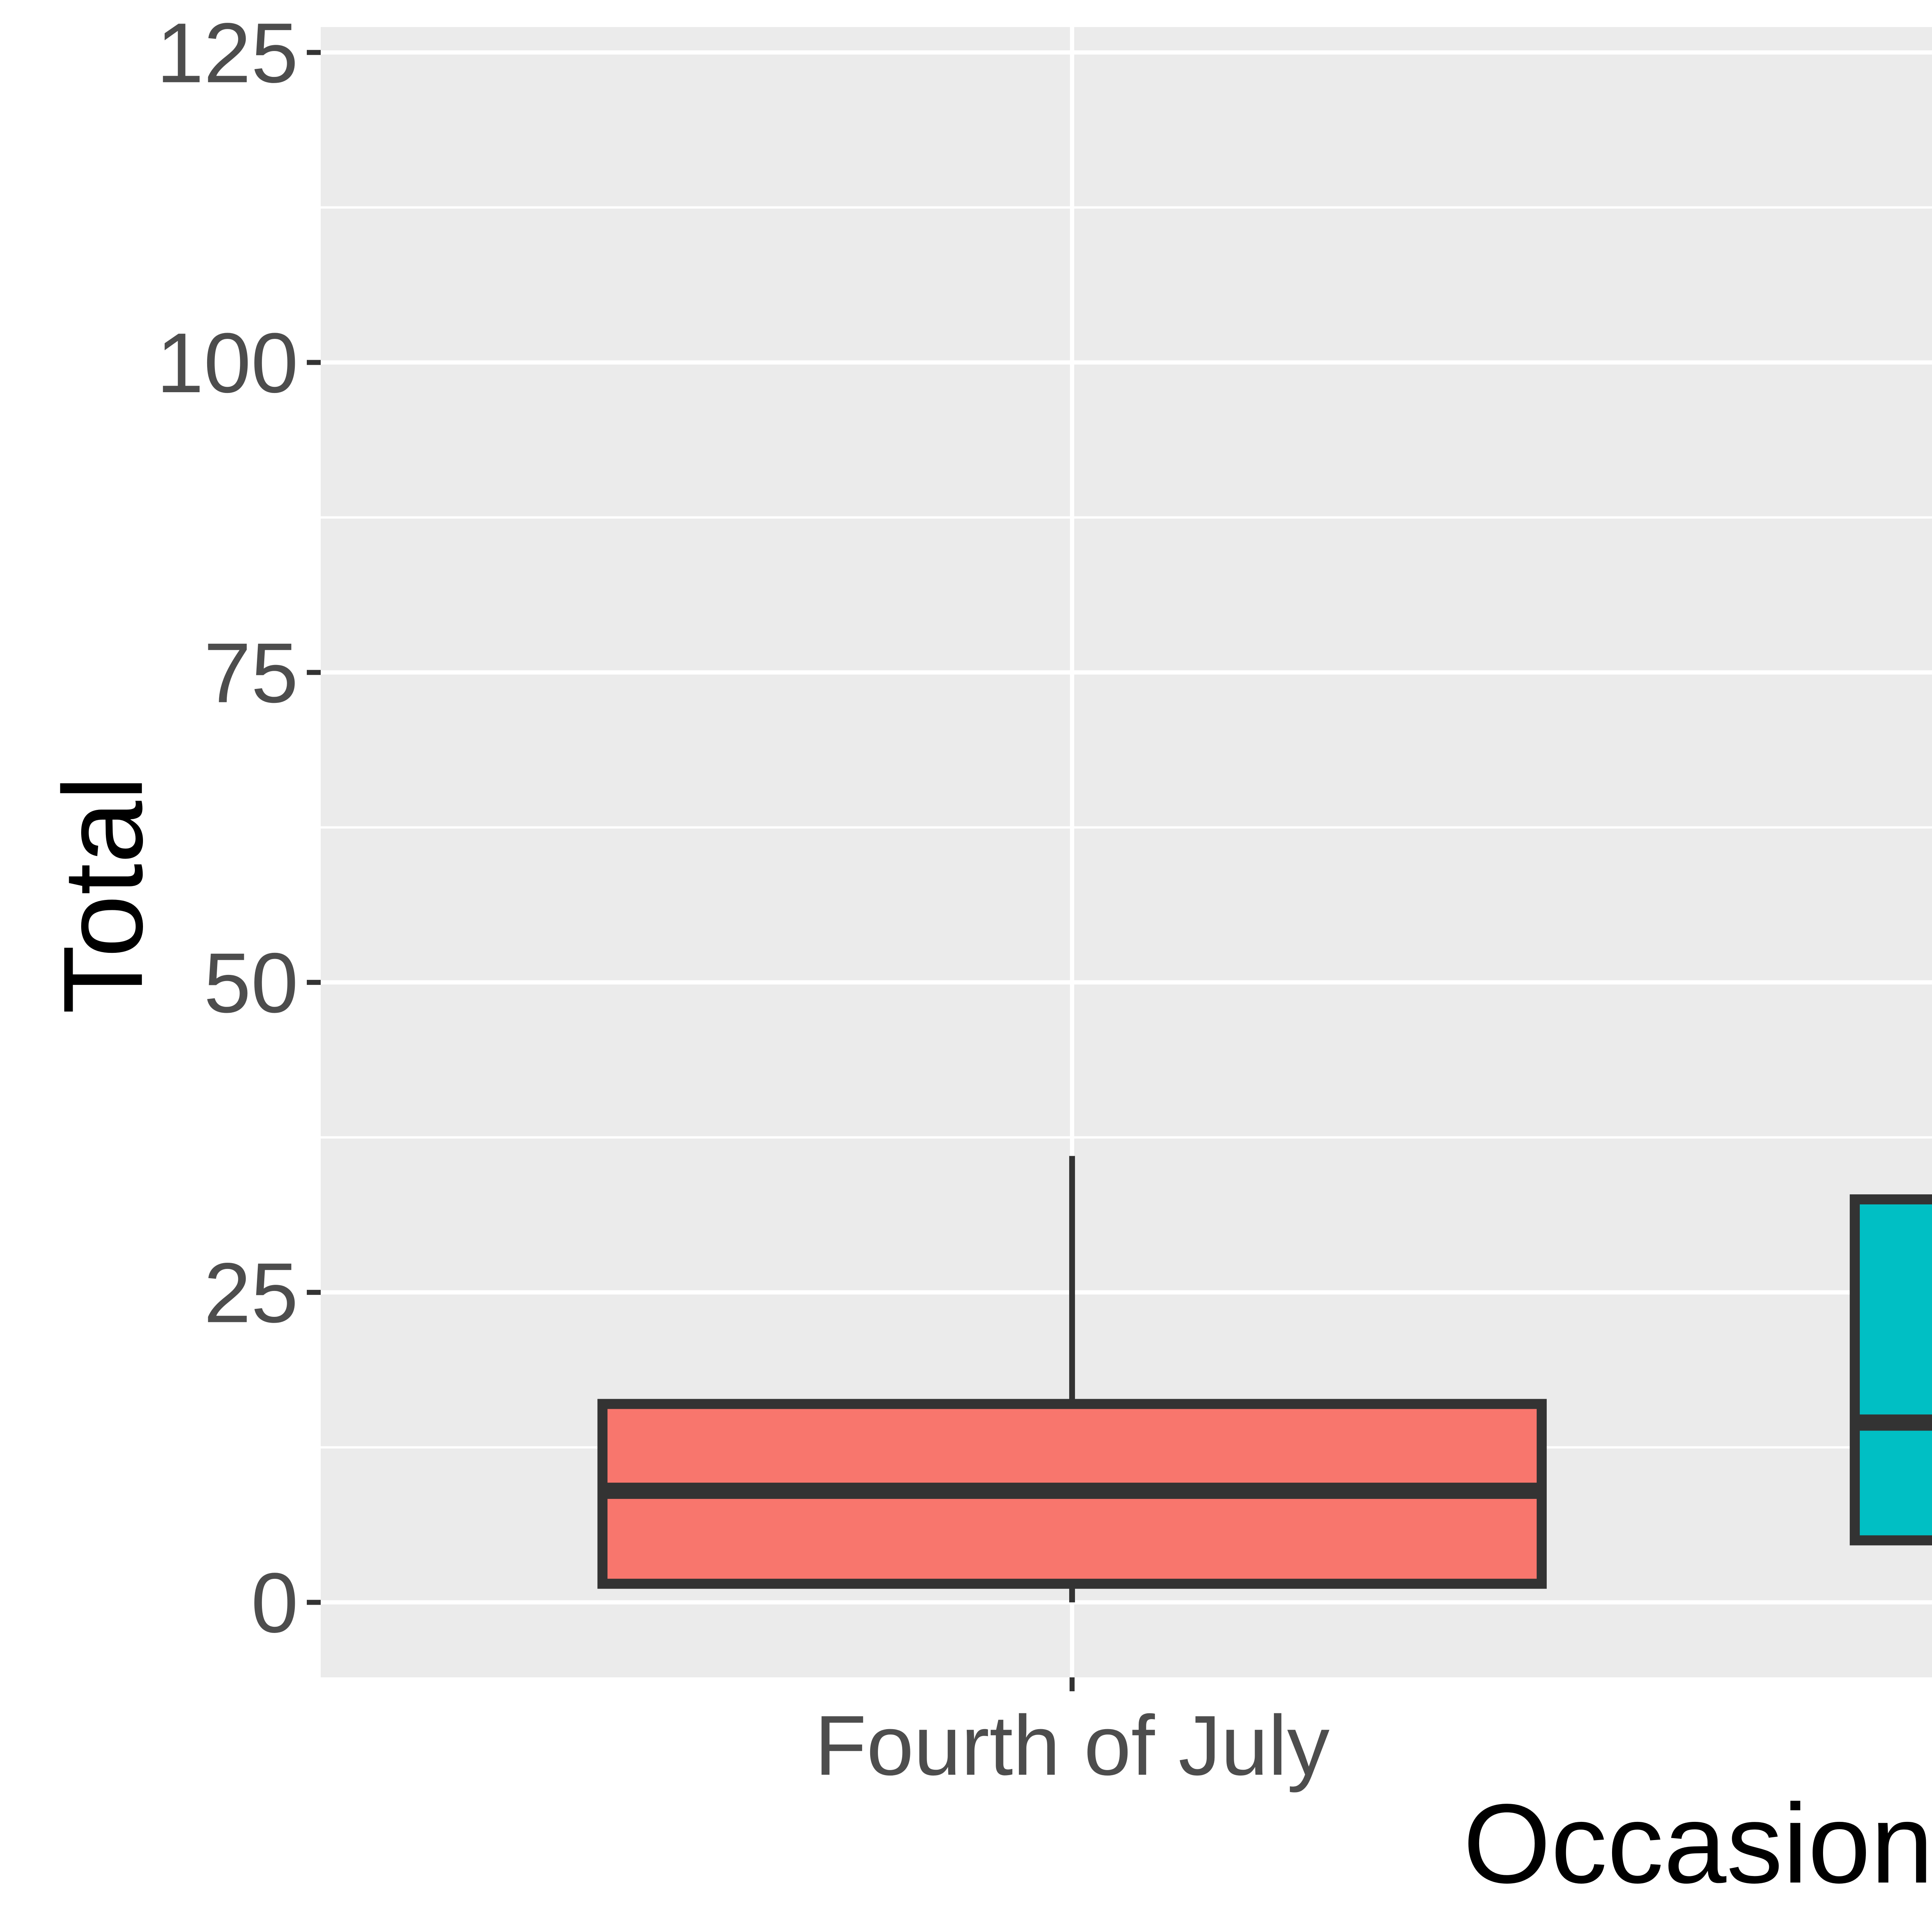 The image size is (1932, 1932). What do you see at coordinates (103, 895) in the screenshot?
I see `y-axis-title: Total` at bounding box center [103, 895].